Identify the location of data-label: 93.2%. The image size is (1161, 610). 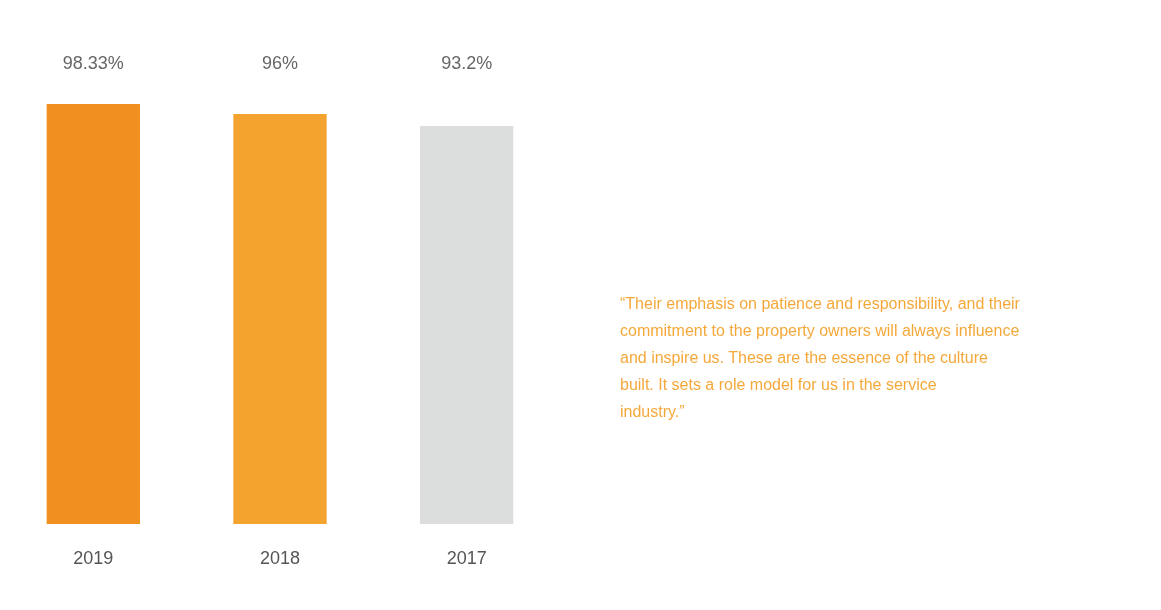
(467, 63).